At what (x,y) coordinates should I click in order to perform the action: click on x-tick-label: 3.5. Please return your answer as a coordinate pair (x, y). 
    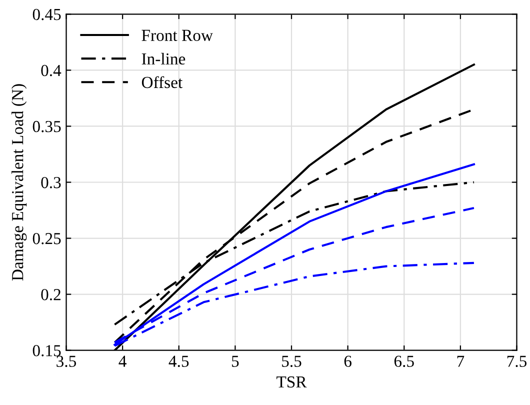
    Looking at the image, I should click on (66, 361).